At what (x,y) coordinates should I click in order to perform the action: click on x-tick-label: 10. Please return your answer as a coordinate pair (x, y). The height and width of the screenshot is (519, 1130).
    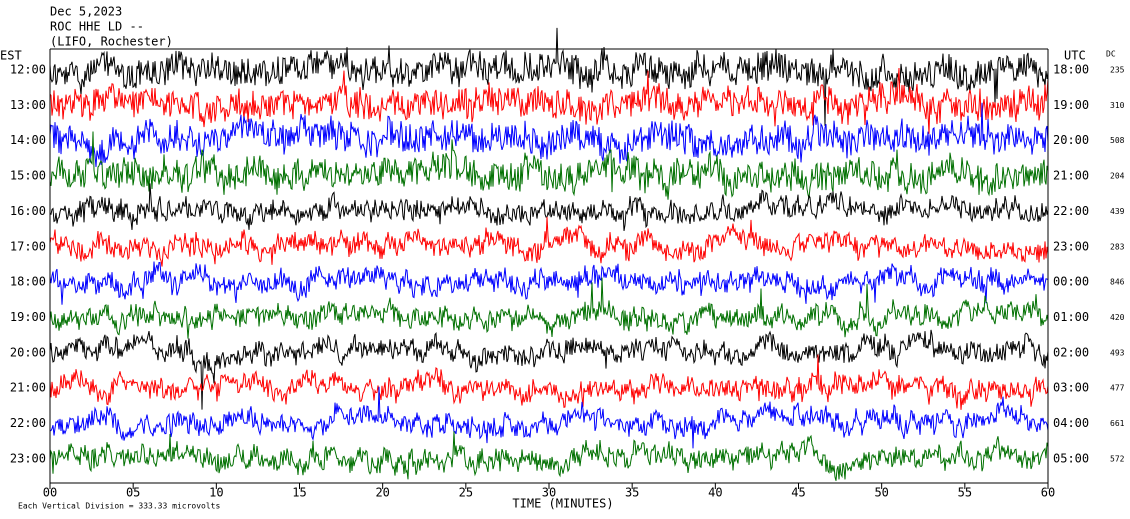
    Looking at the image, I should click on (216, 493).